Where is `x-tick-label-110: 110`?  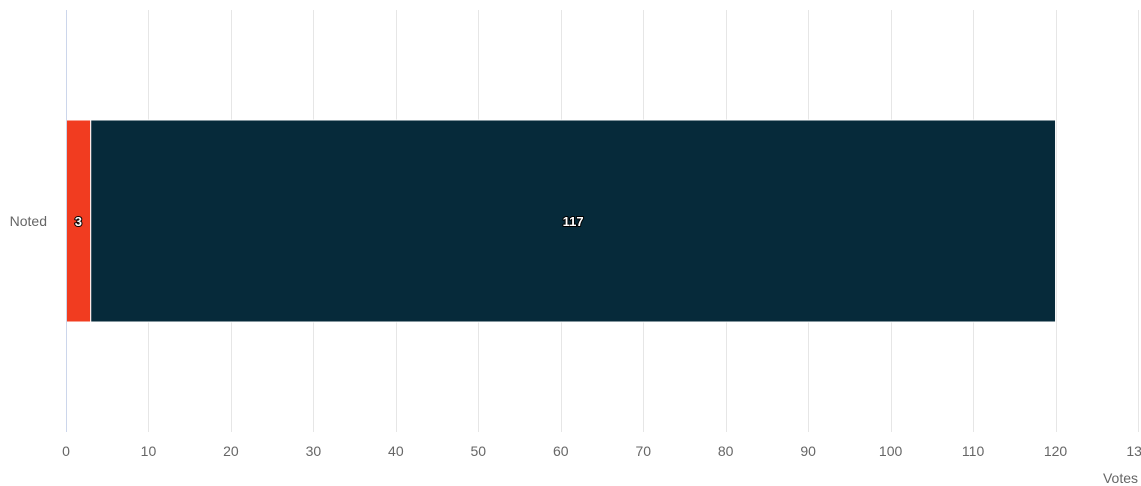
x-tick-label-110: 110 is located at coordinates (973, 451).